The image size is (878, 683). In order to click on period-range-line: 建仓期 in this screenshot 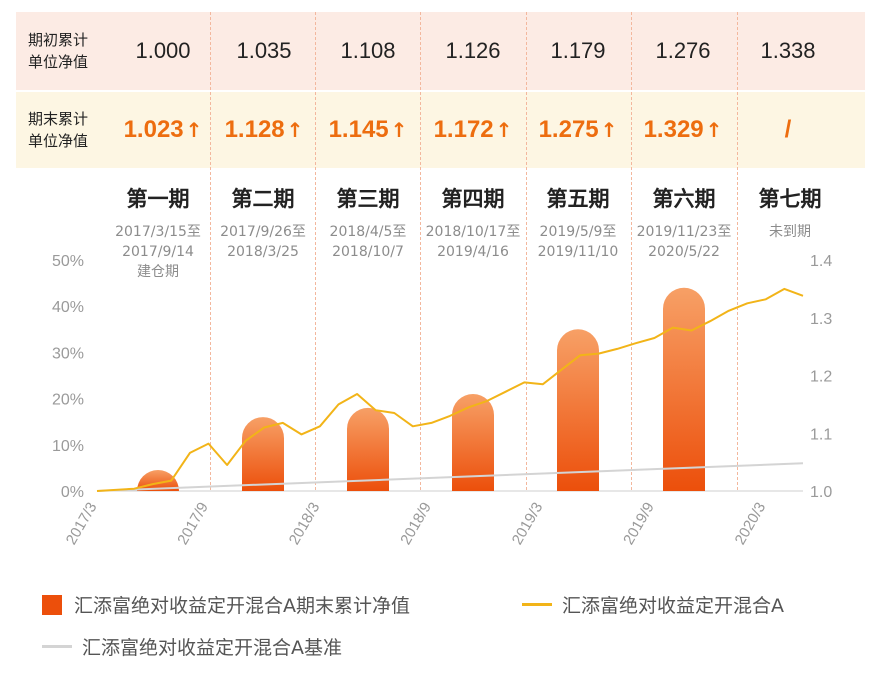, I will do `click(158, 272)`.